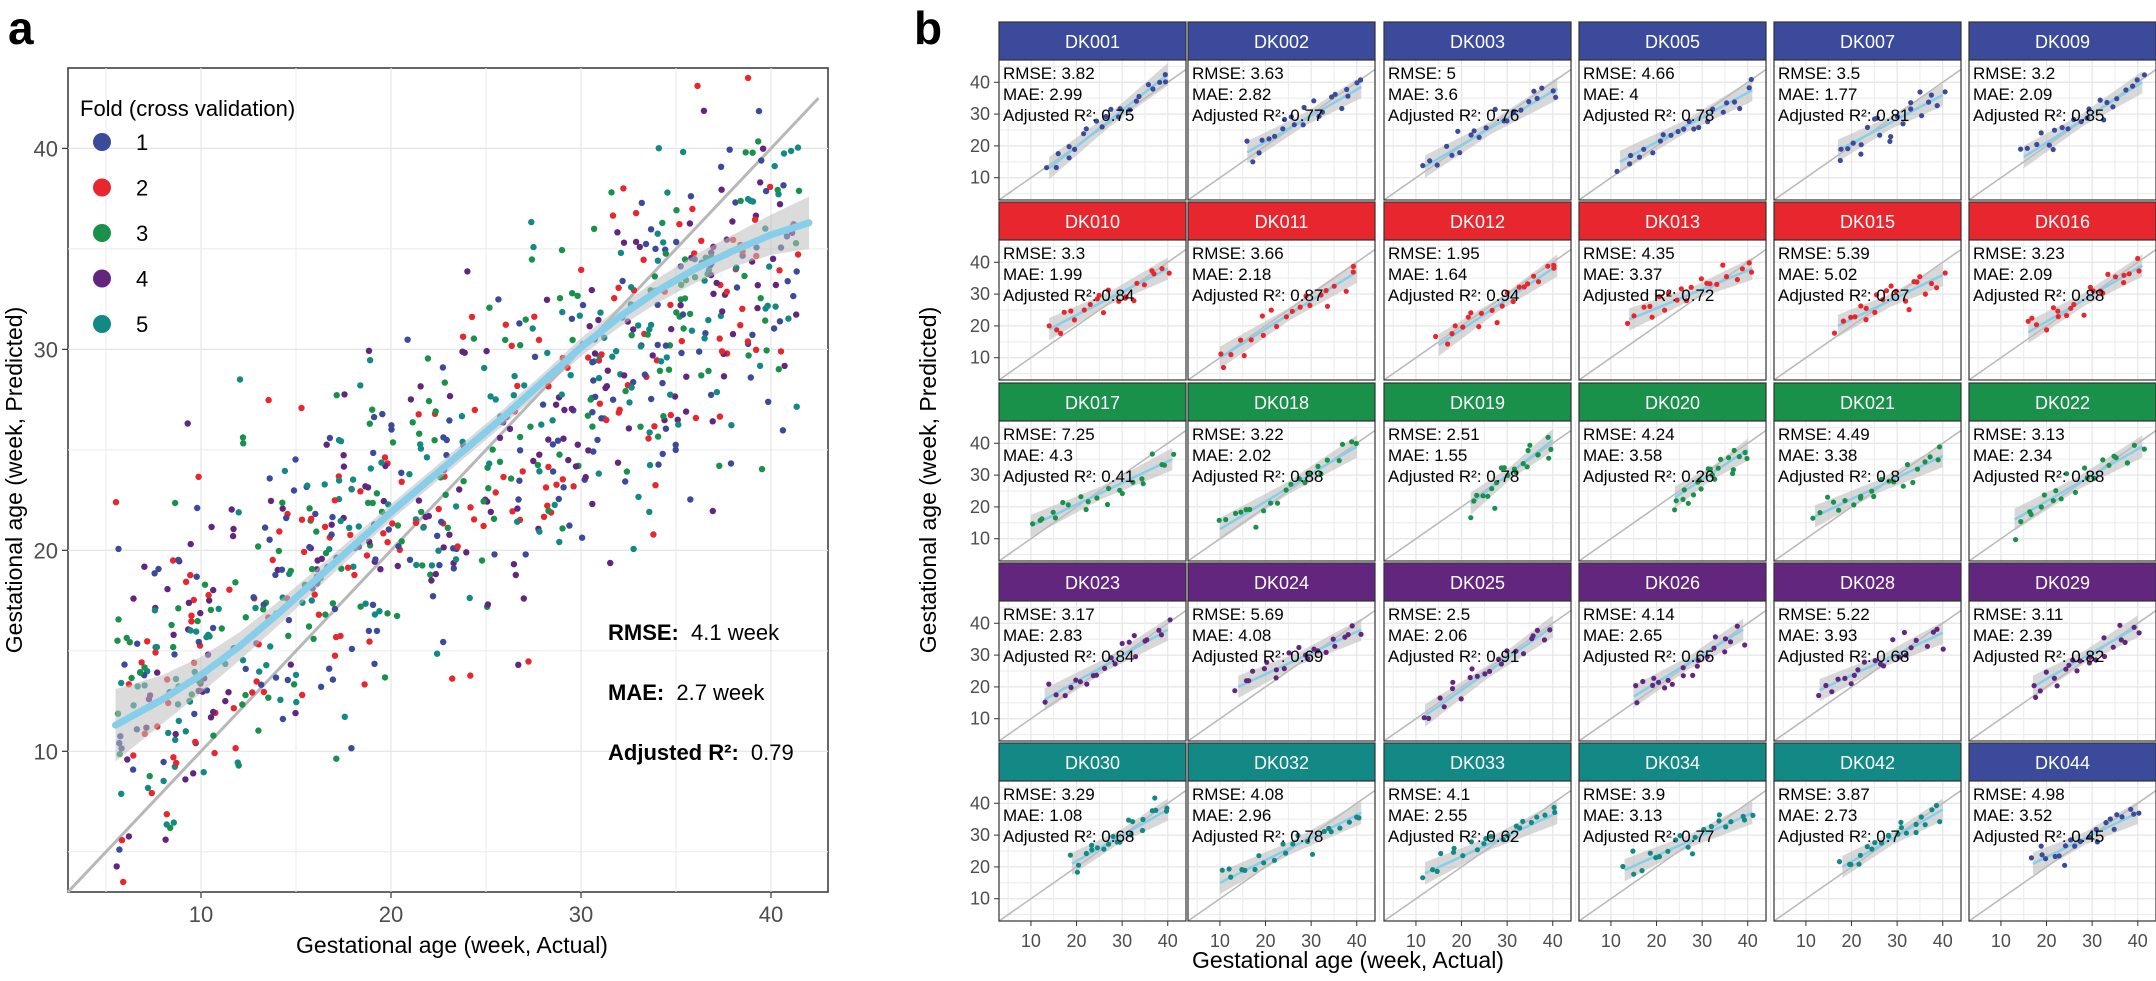  What do you see at coordinates (1839, 476) in the screenshot?
I see `facet-r2: Adjusted R²: 0.8` at bounding box center [1839, 476].